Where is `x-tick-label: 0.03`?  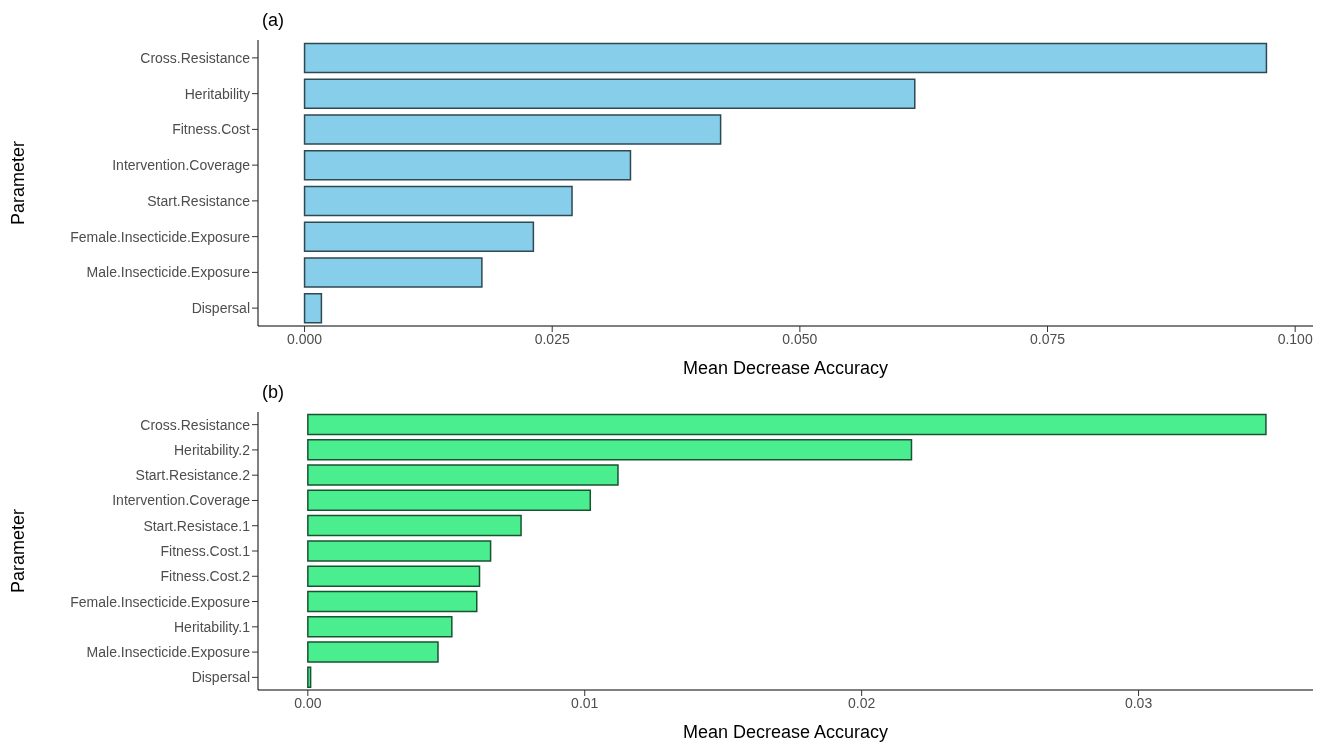
x-tick-label: 0.03 is located at coordinates (1138, 702).